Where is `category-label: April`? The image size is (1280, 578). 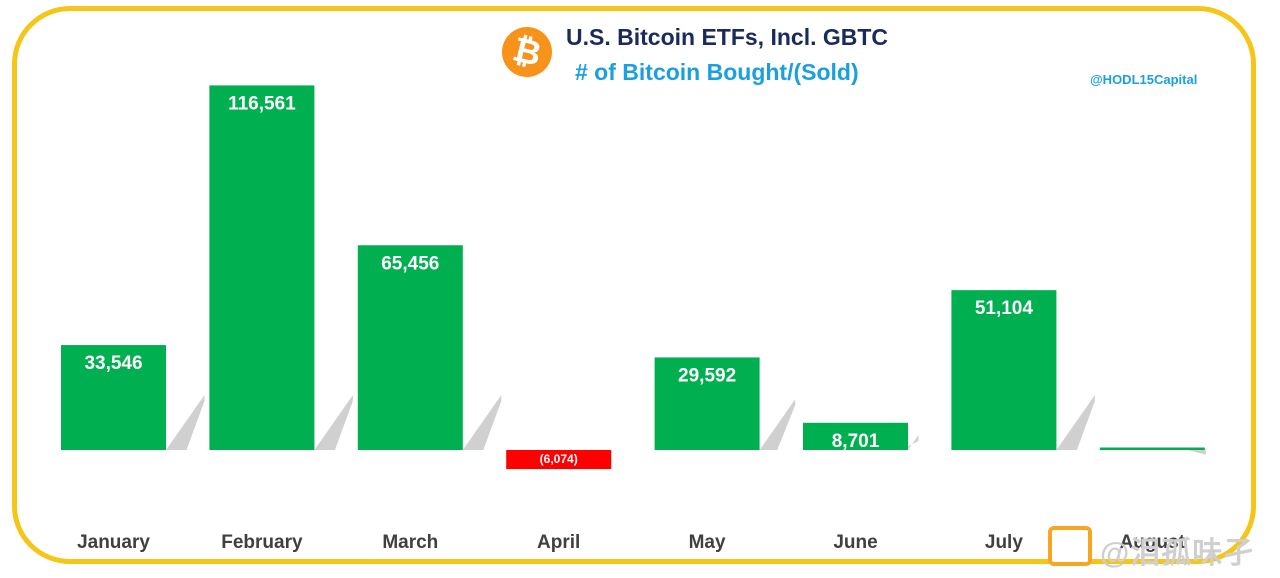
category-label: April is located at coordinates (558, 542).